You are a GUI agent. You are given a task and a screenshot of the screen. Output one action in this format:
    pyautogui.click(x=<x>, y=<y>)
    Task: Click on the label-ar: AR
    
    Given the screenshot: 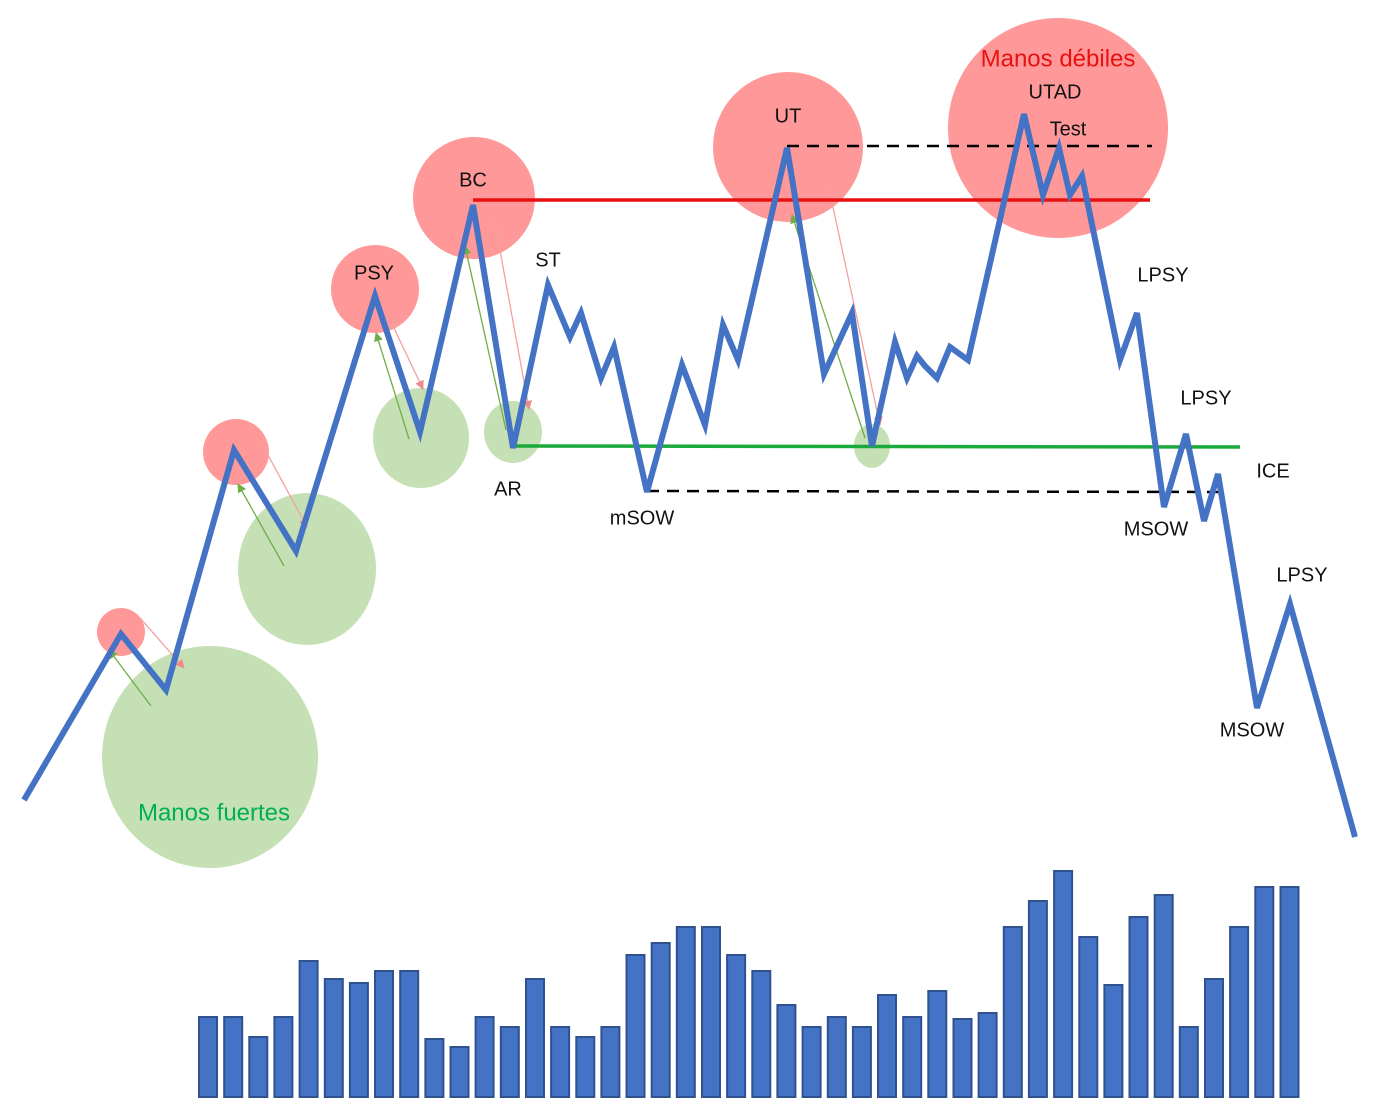 What is the action you would take?
    pyautogui.click(x=508, y=489)
    